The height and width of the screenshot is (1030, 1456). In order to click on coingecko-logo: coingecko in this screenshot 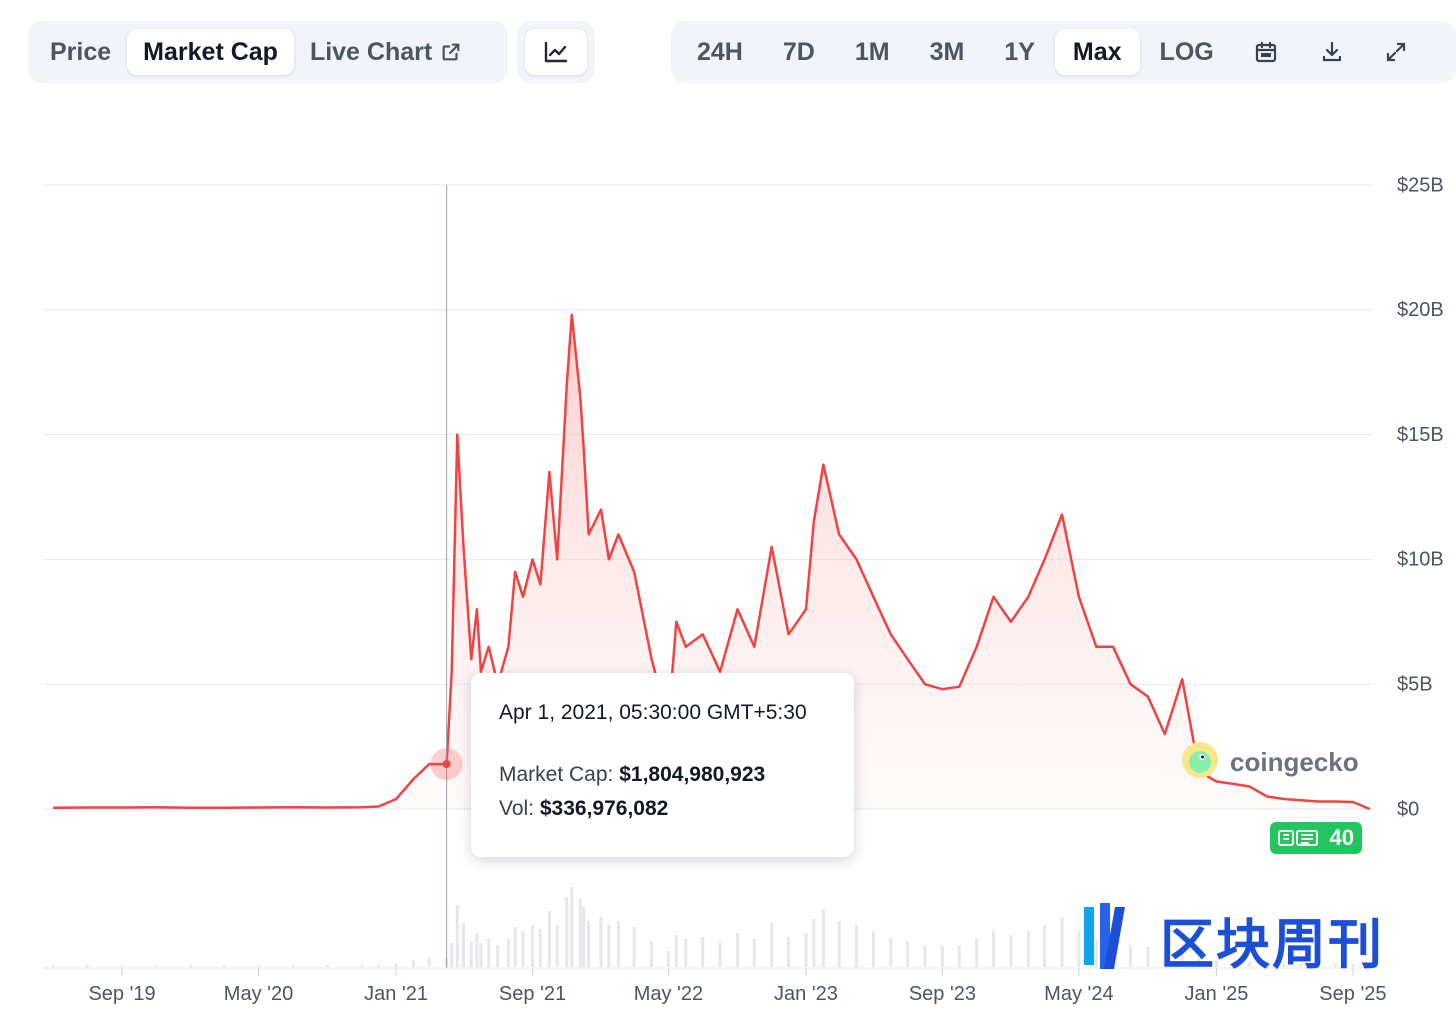, I will do `click(1269, 762)`.